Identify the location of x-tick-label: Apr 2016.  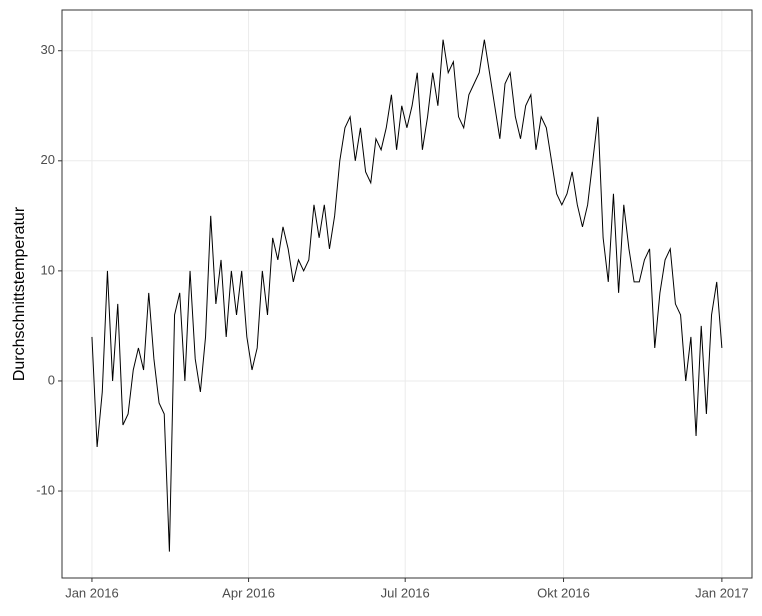
(248, 592).